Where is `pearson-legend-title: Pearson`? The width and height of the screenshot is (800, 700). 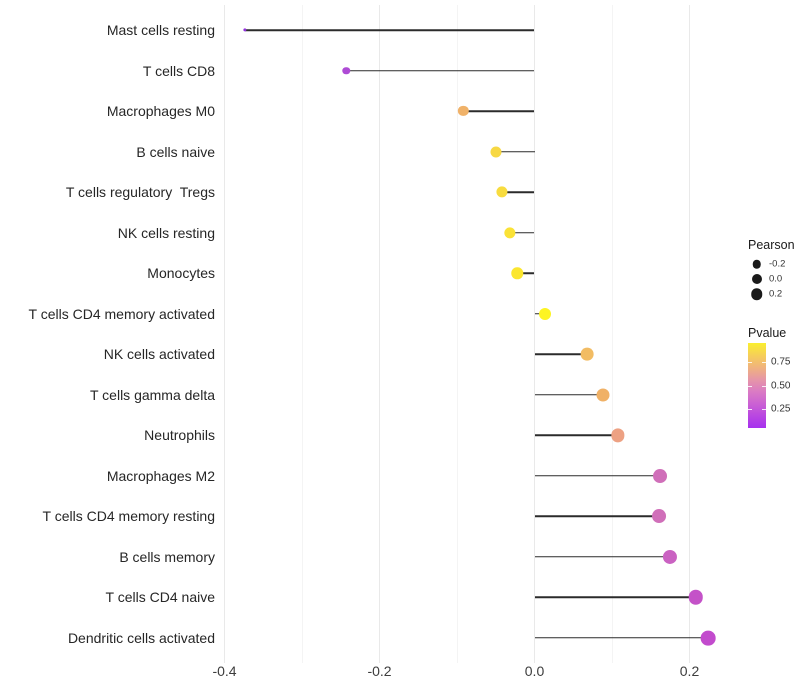
pearson-legend-title: Pearson is located at coordinates (771, 245).